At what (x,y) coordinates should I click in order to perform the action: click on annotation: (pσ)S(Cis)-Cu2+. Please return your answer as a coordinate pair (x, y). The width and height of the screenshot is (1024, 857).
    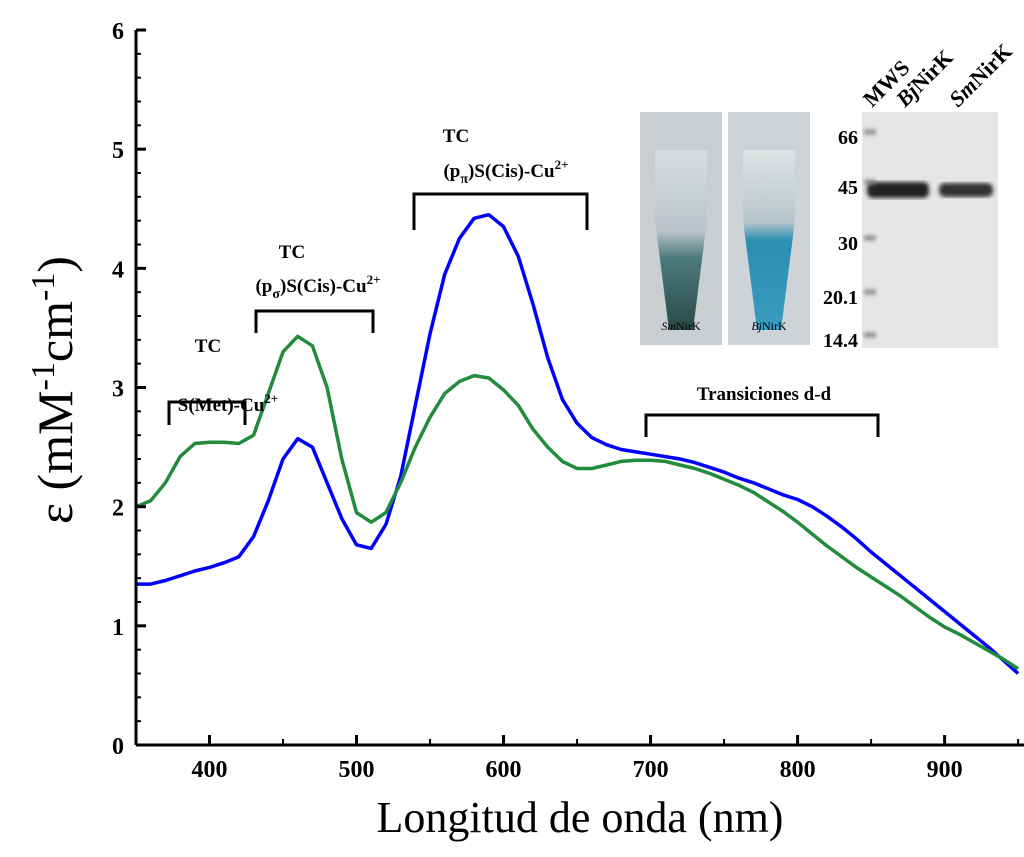
    Looking at the image, I should click on (317, 287).